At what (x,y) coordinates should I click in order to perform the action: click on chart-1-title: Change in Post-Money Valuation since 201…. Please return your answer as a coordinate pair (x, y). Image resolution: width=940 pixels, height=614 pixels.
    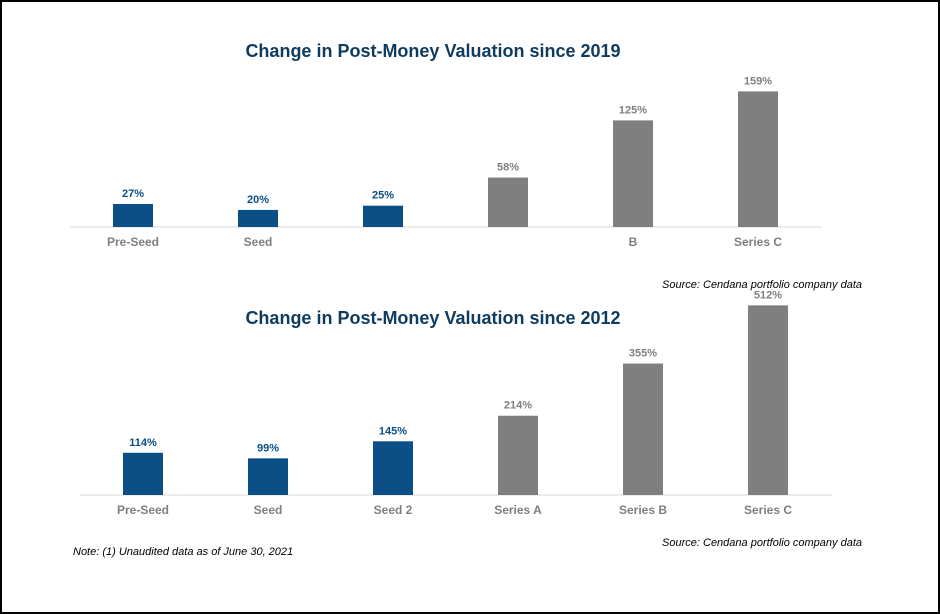
    Looking at the image, I should click on (433, 51).